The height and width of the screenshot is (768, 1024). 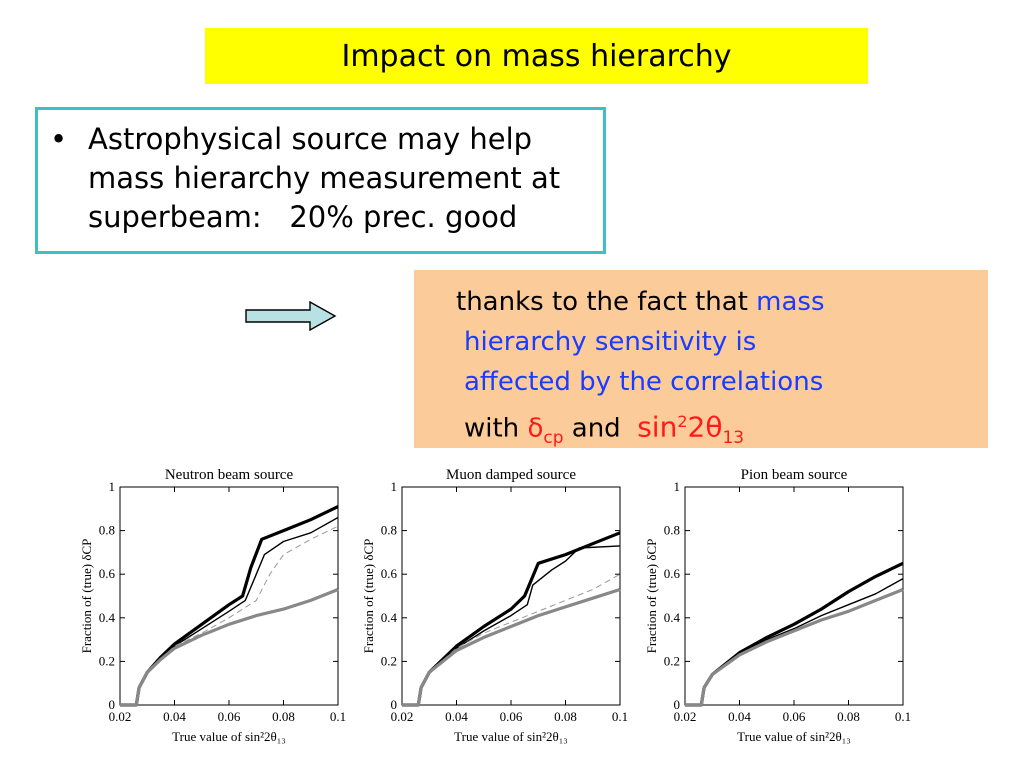 I want to click on slide-title-bar: Impact on mass hierarchy, so click(x=536, y=56).